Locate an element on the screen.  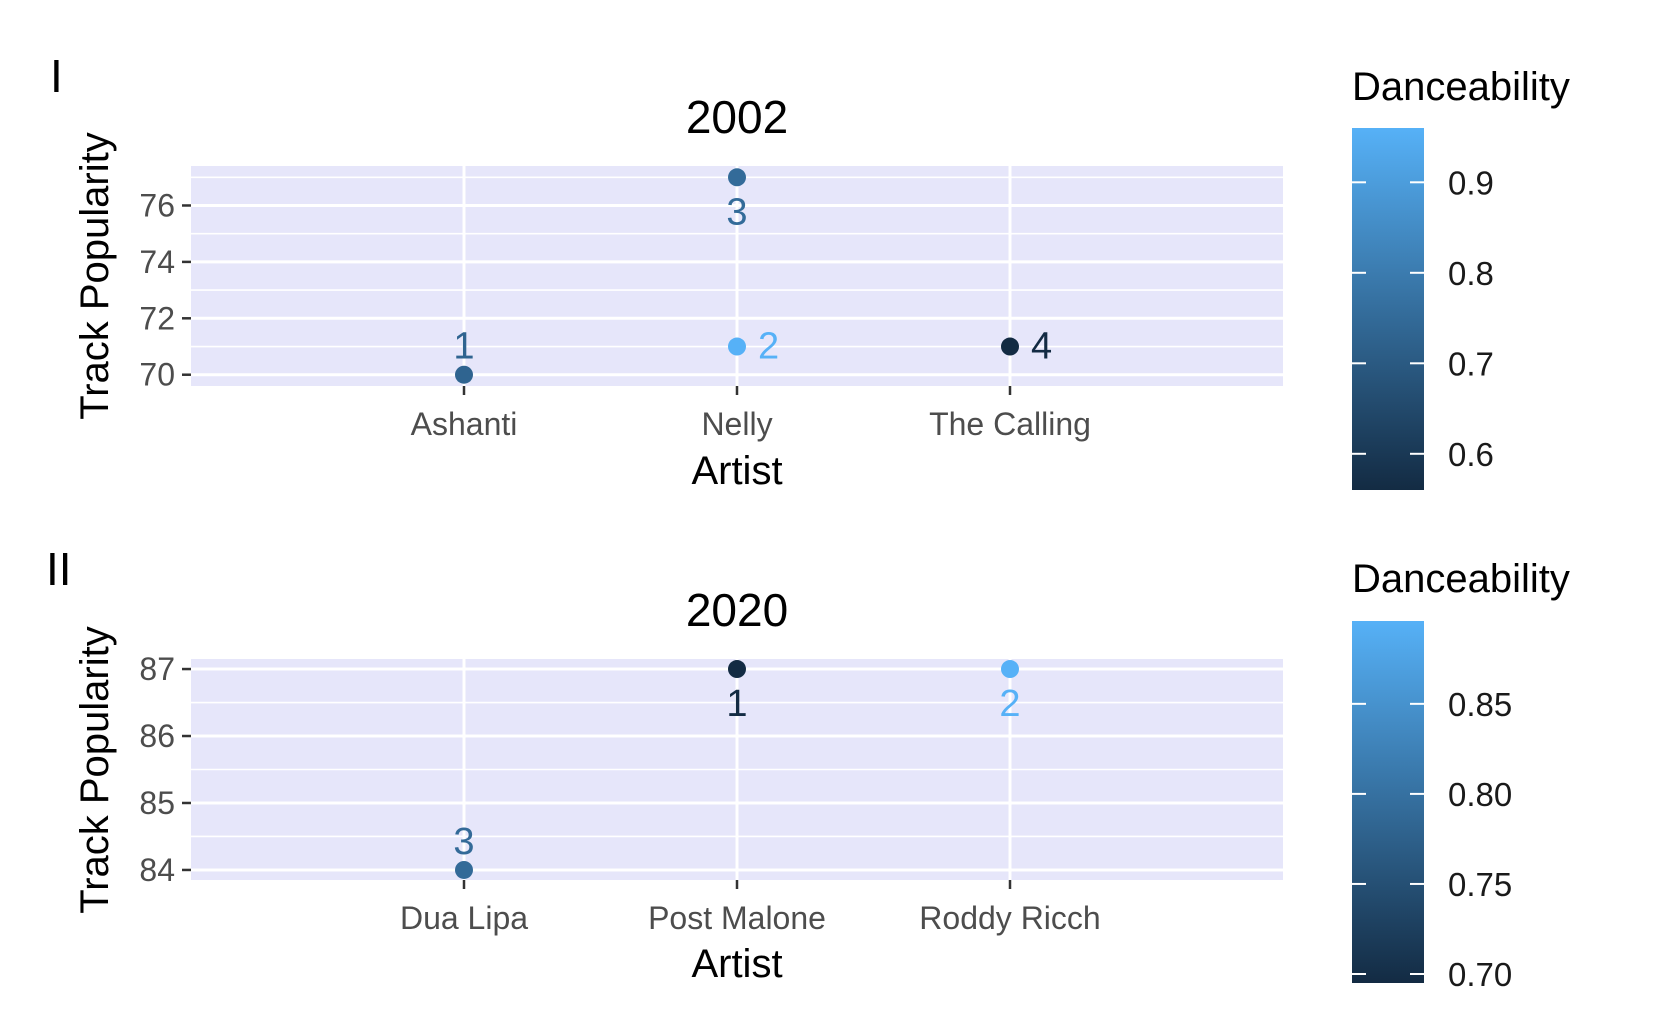
y-tick-label: 76 is located at coordinates (157, 205).